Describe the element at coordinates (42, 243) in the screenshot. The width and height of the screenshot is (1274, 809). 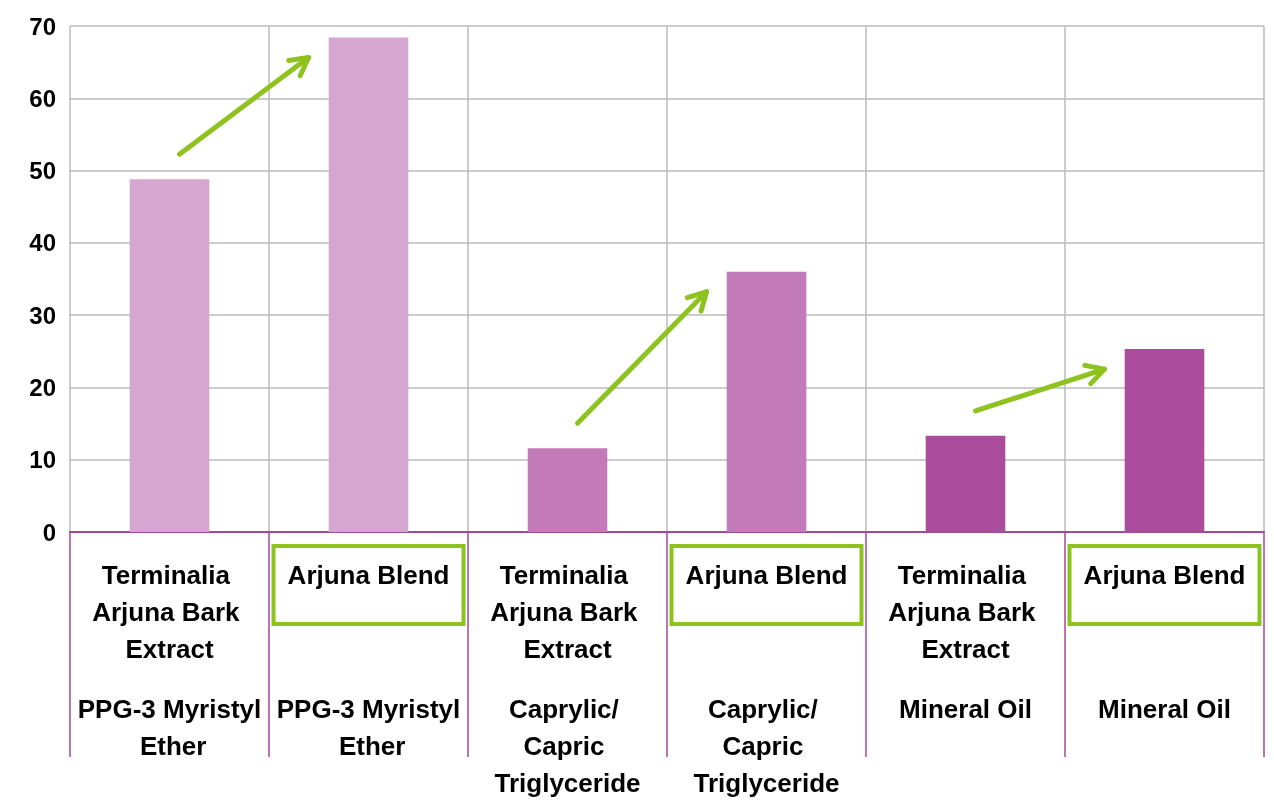
I see `y-tick-label: 40` at that location.